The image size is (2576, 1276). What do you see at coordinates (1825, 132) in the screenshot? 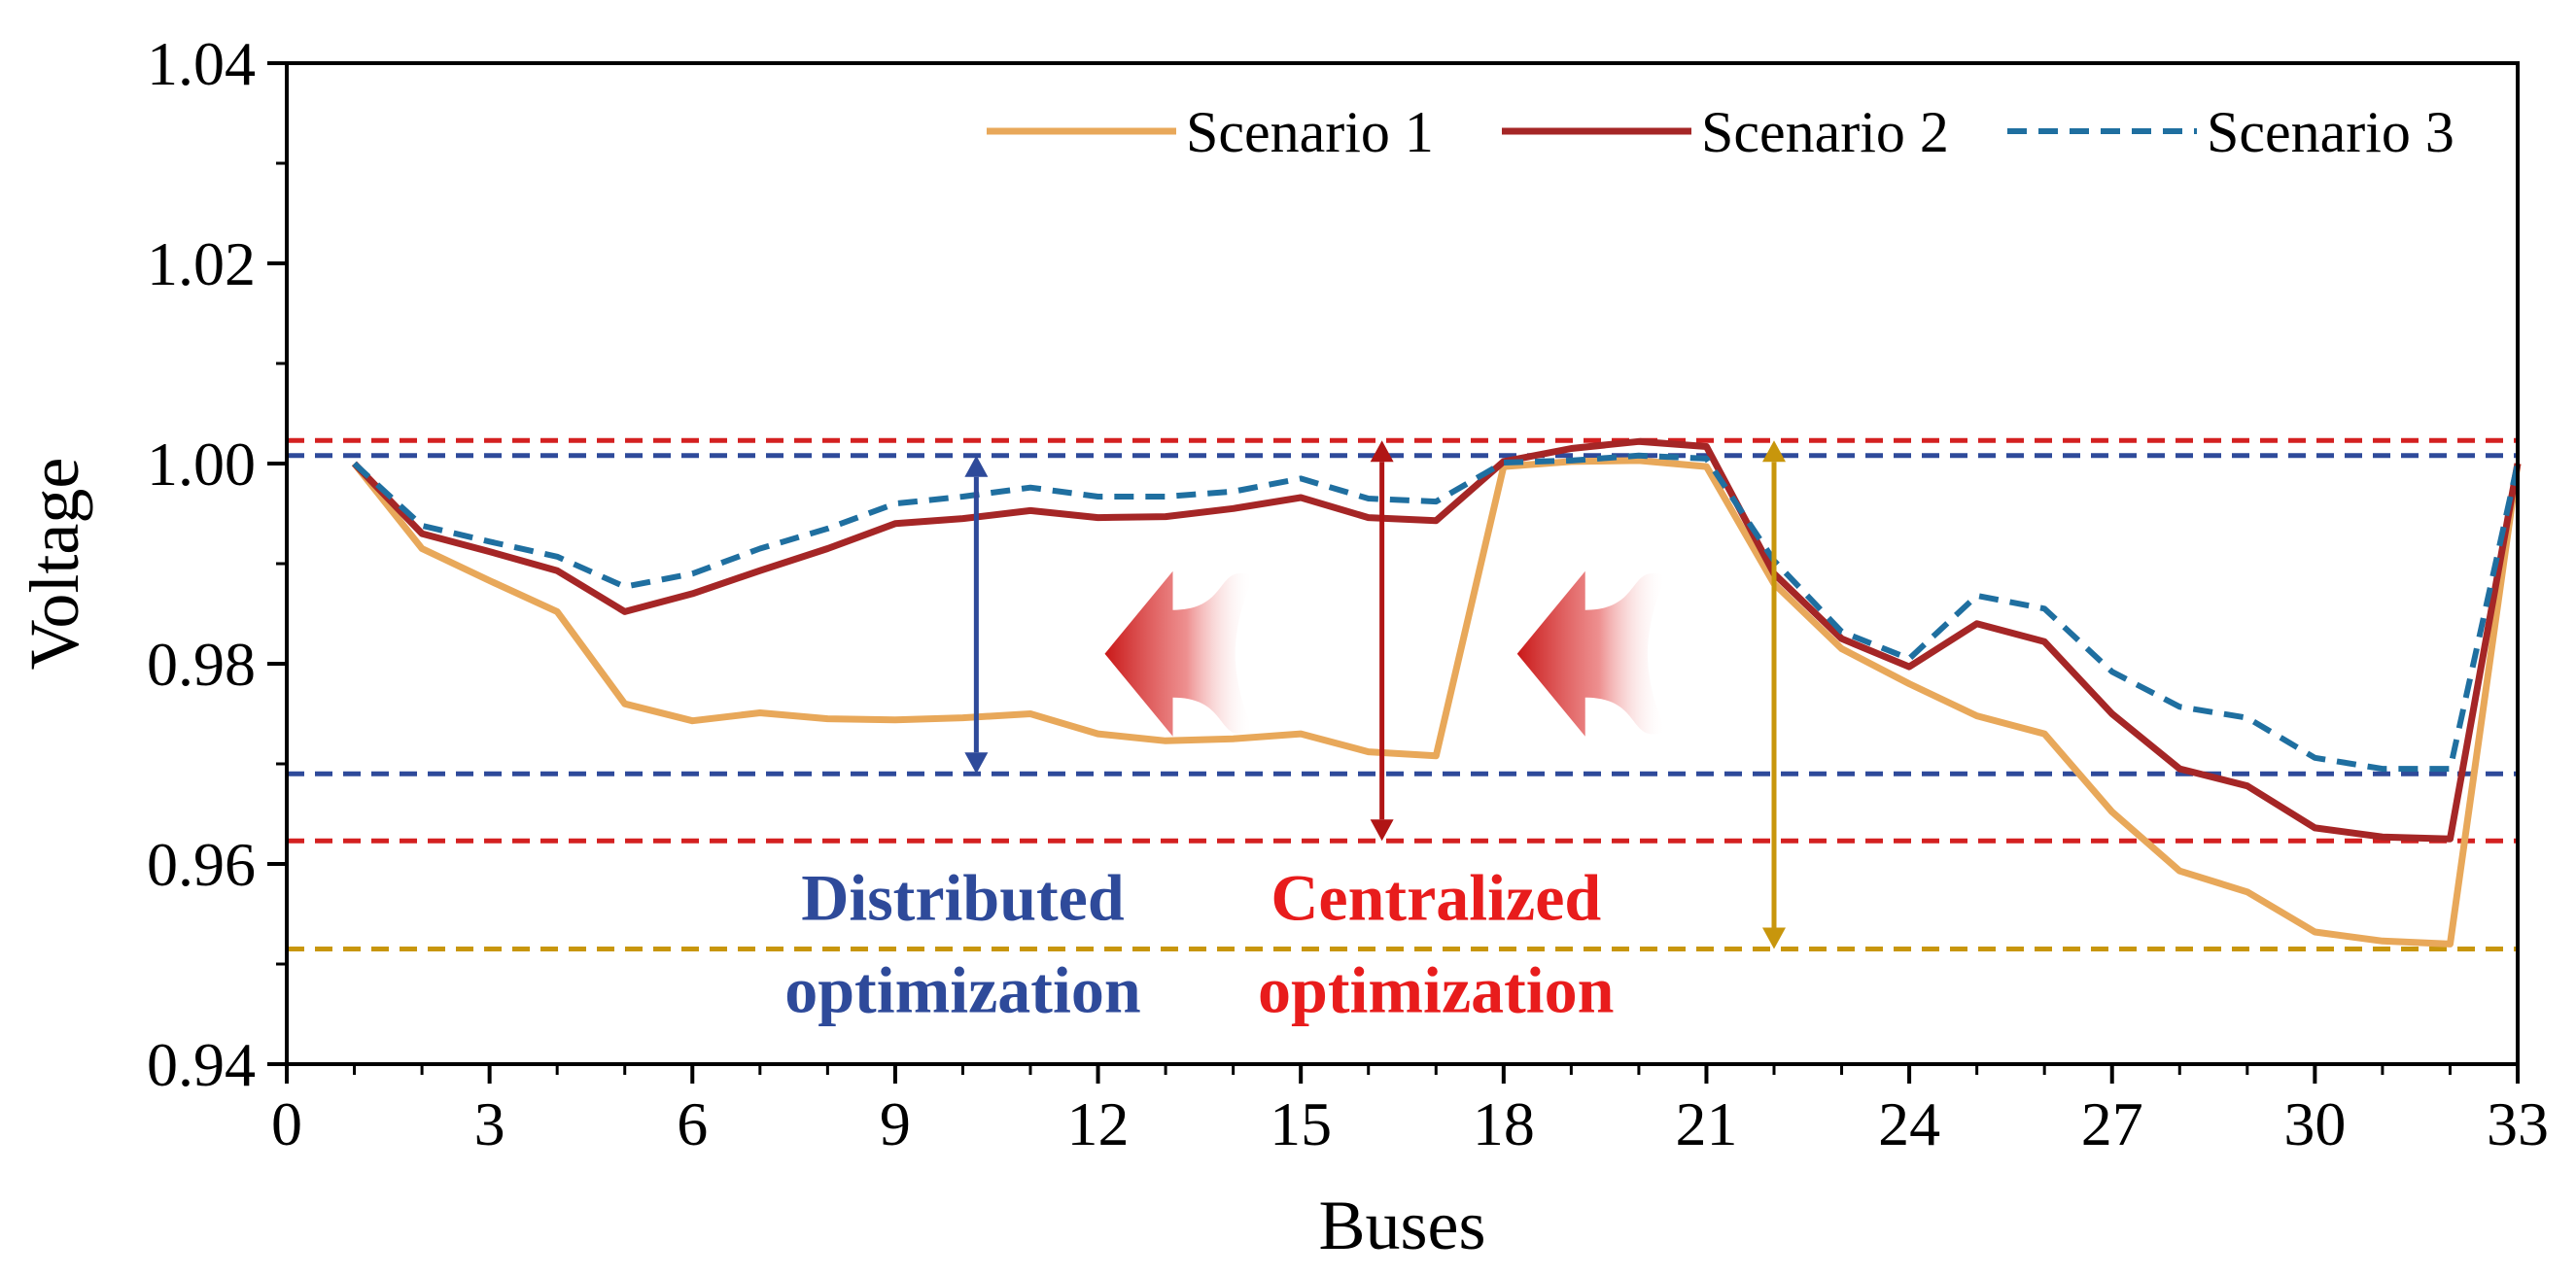
I see `legend-label-scenario-2: Scenario 2` at bounding box center [1825, 132].